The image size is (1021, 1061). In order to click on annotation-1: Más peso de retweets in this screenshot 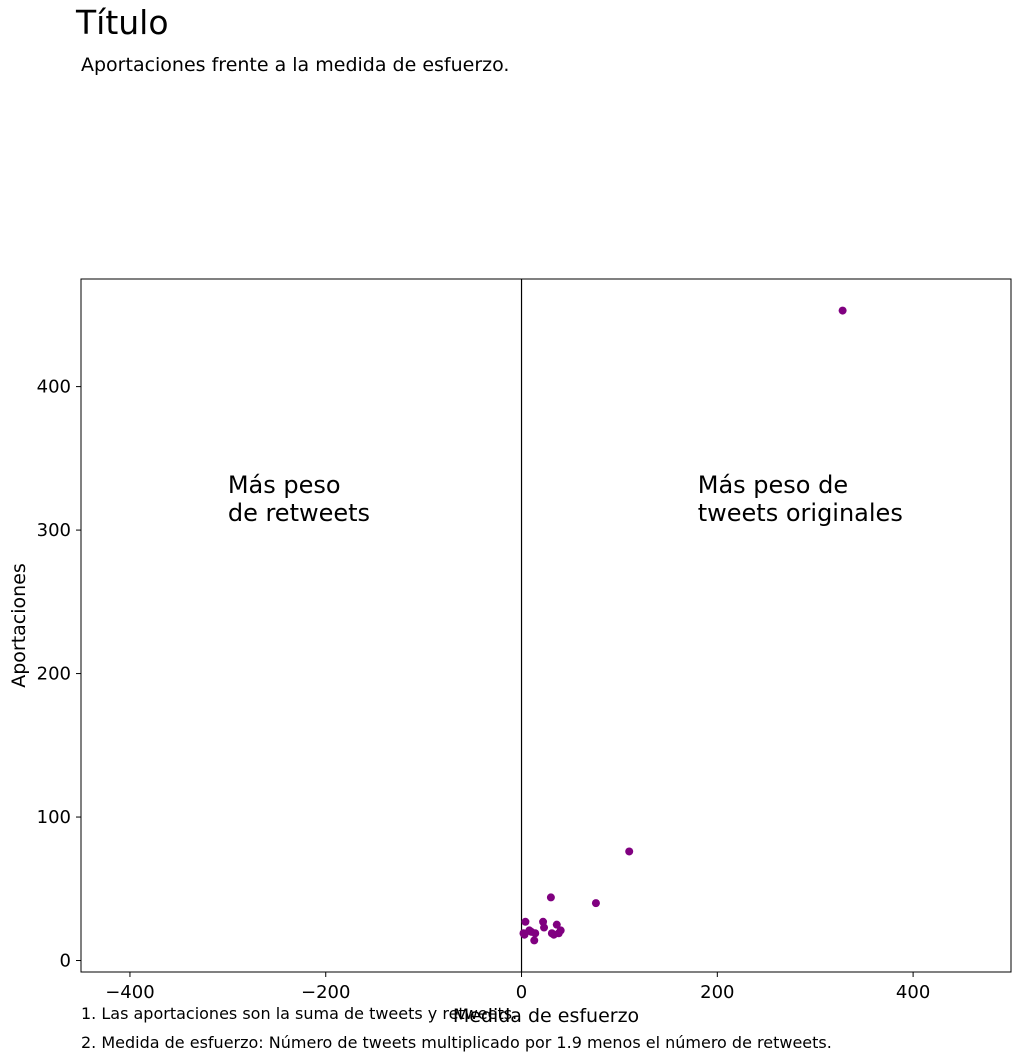, I will do `click(299, 499)`.